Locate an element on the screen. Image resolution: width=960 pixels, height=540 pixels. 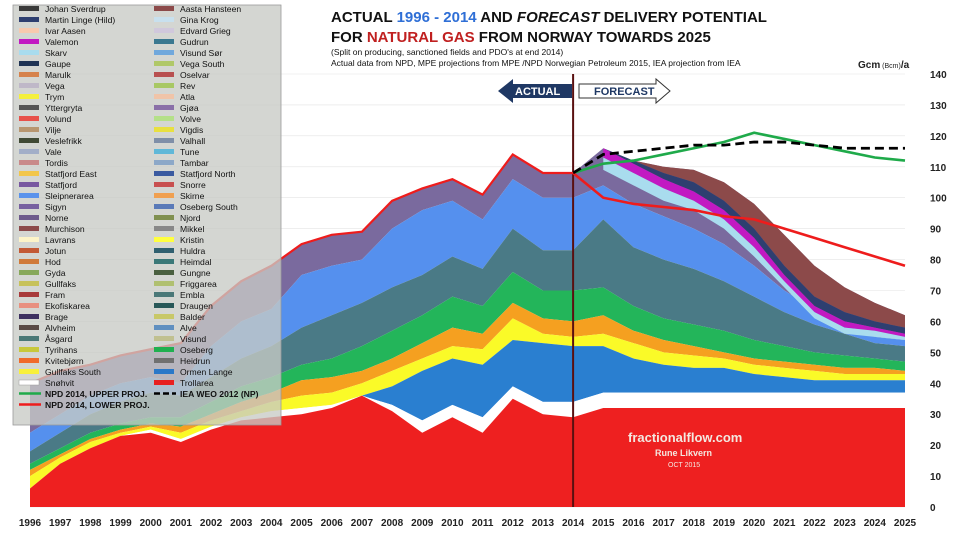
x-tick-label: 1999 is located at coordinates (120, 523).